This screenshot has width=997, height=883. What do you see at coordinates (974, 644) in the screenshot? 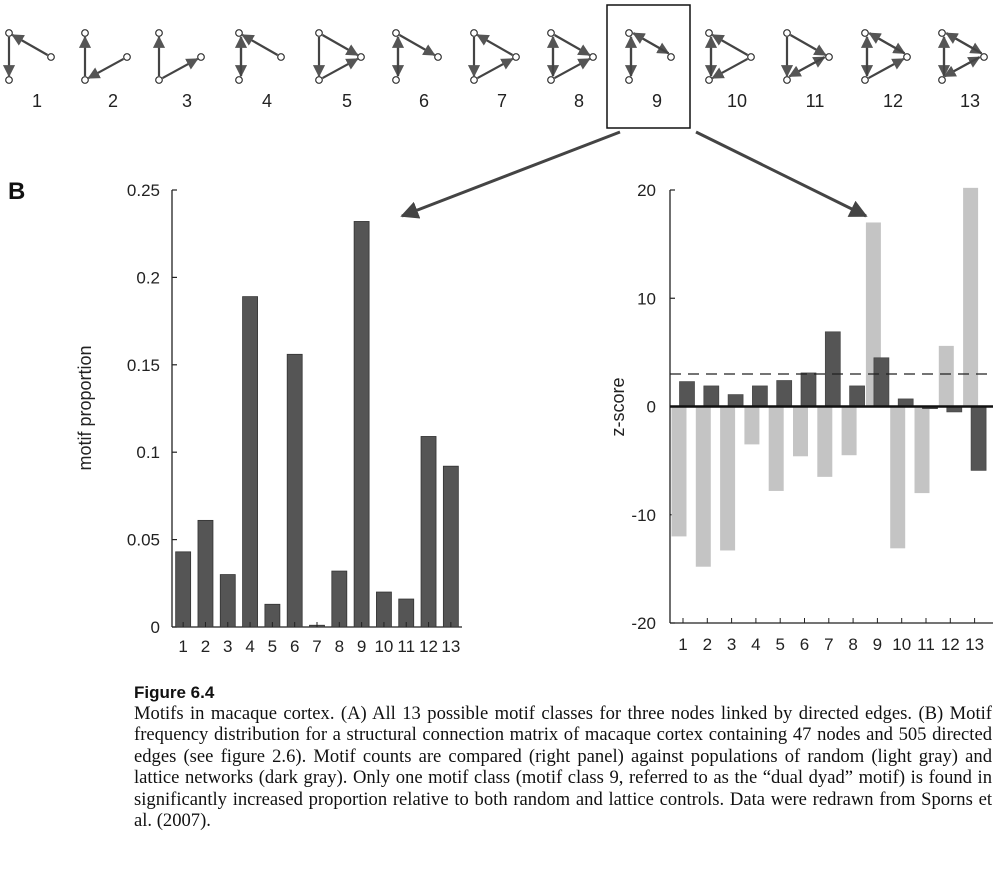
I see `right-x-tick-label: 13` at bounding box center [974, 644].